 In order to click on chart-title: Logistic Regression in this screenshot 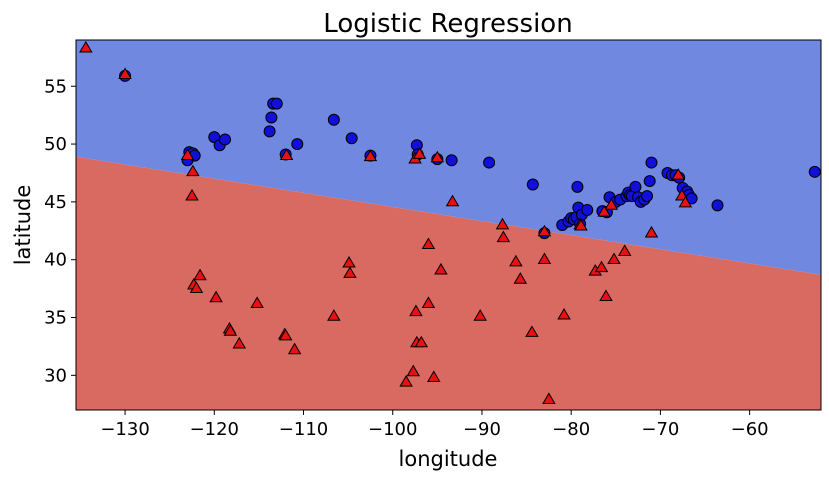, I will do `click(447, 24)`.